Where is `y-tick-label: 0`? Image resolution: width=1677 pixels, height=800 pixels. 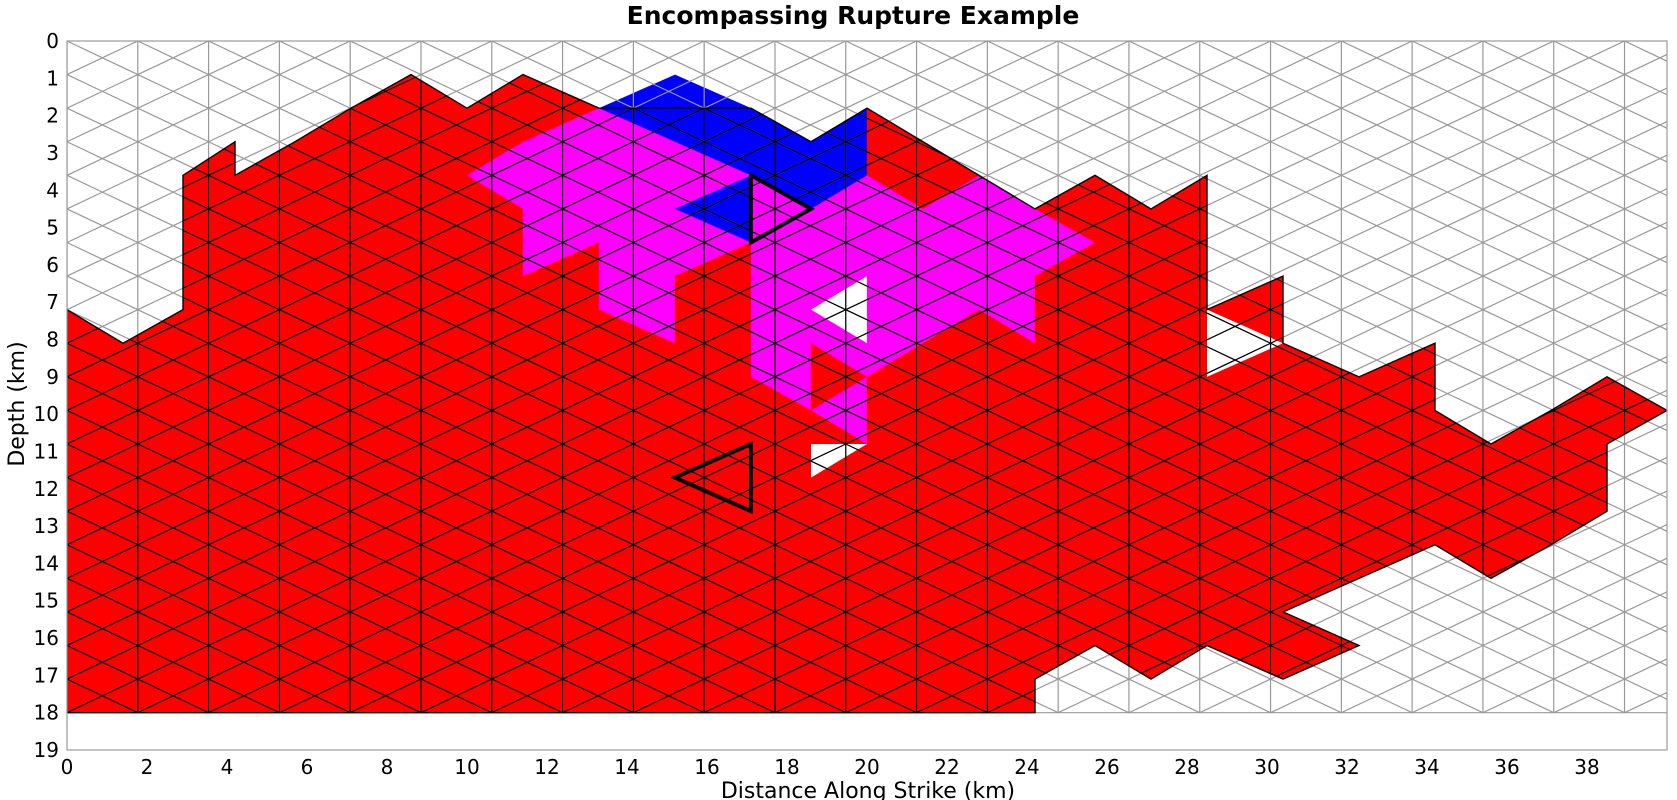 y-tick-label: 0 is located at coordinates (52, 41).